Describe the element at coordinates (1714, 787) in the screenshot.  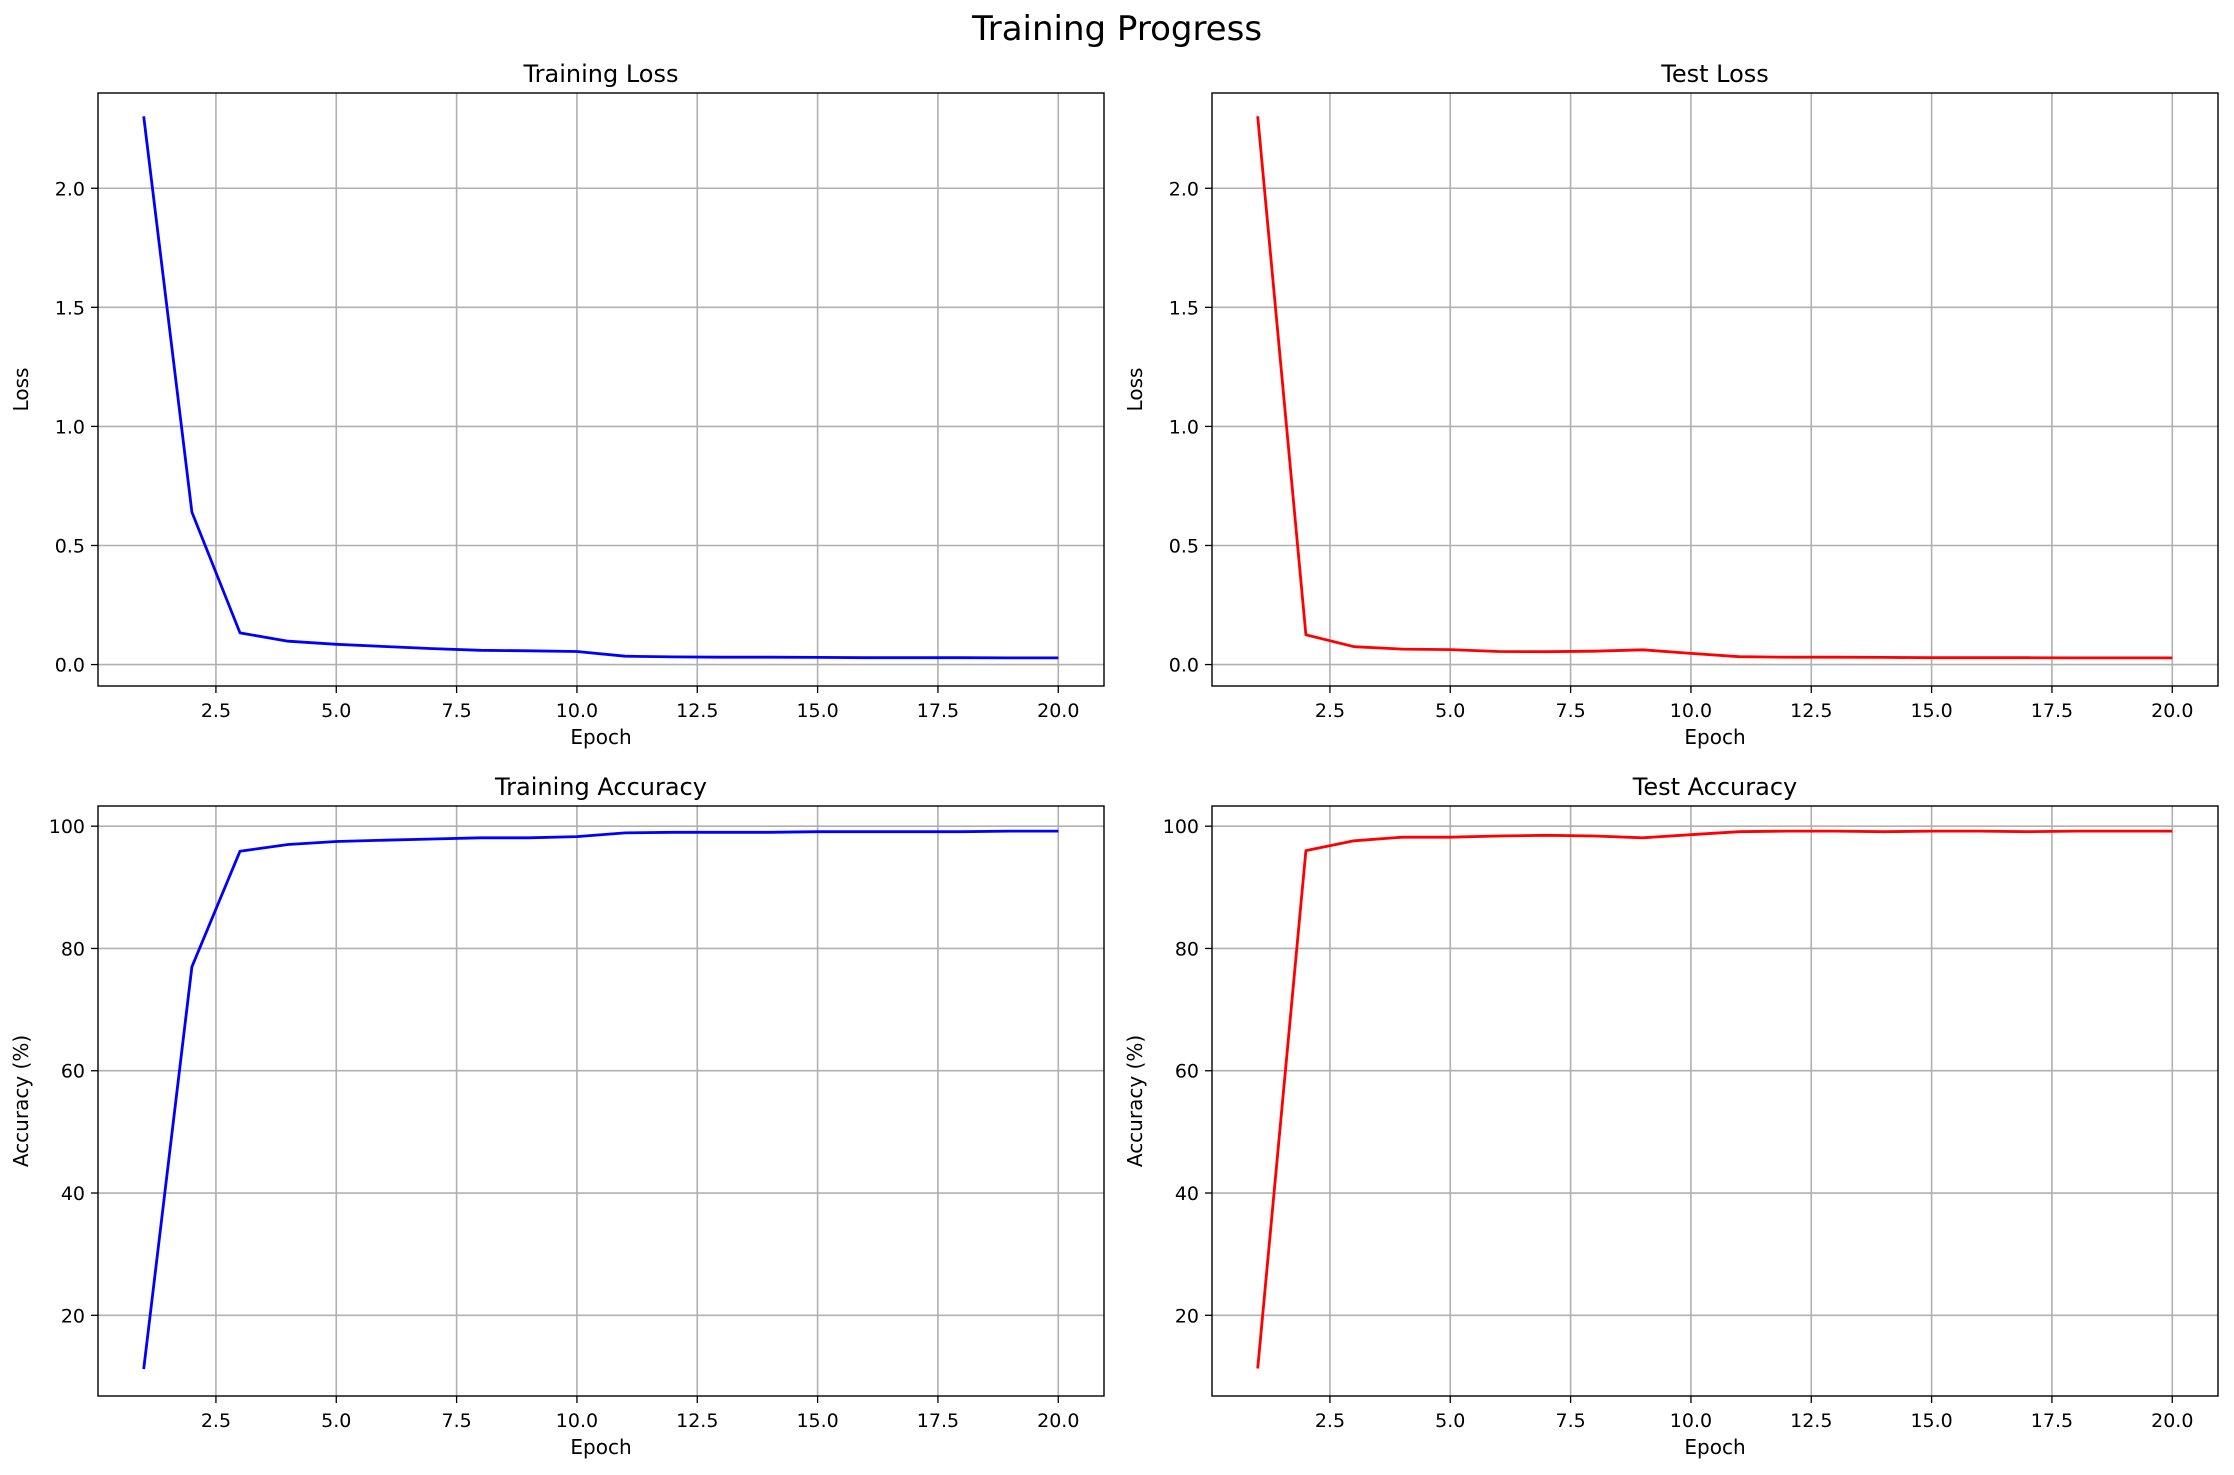
I see `axes-title: Test Accuracy` at that location.